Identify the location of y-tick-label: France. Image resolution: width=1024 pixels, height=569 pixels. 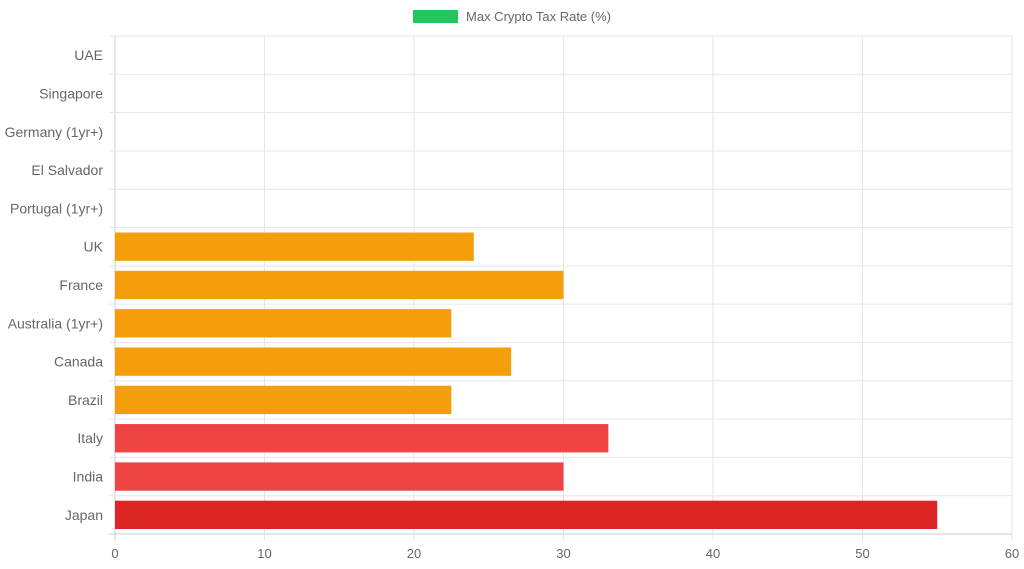
(81, 285).